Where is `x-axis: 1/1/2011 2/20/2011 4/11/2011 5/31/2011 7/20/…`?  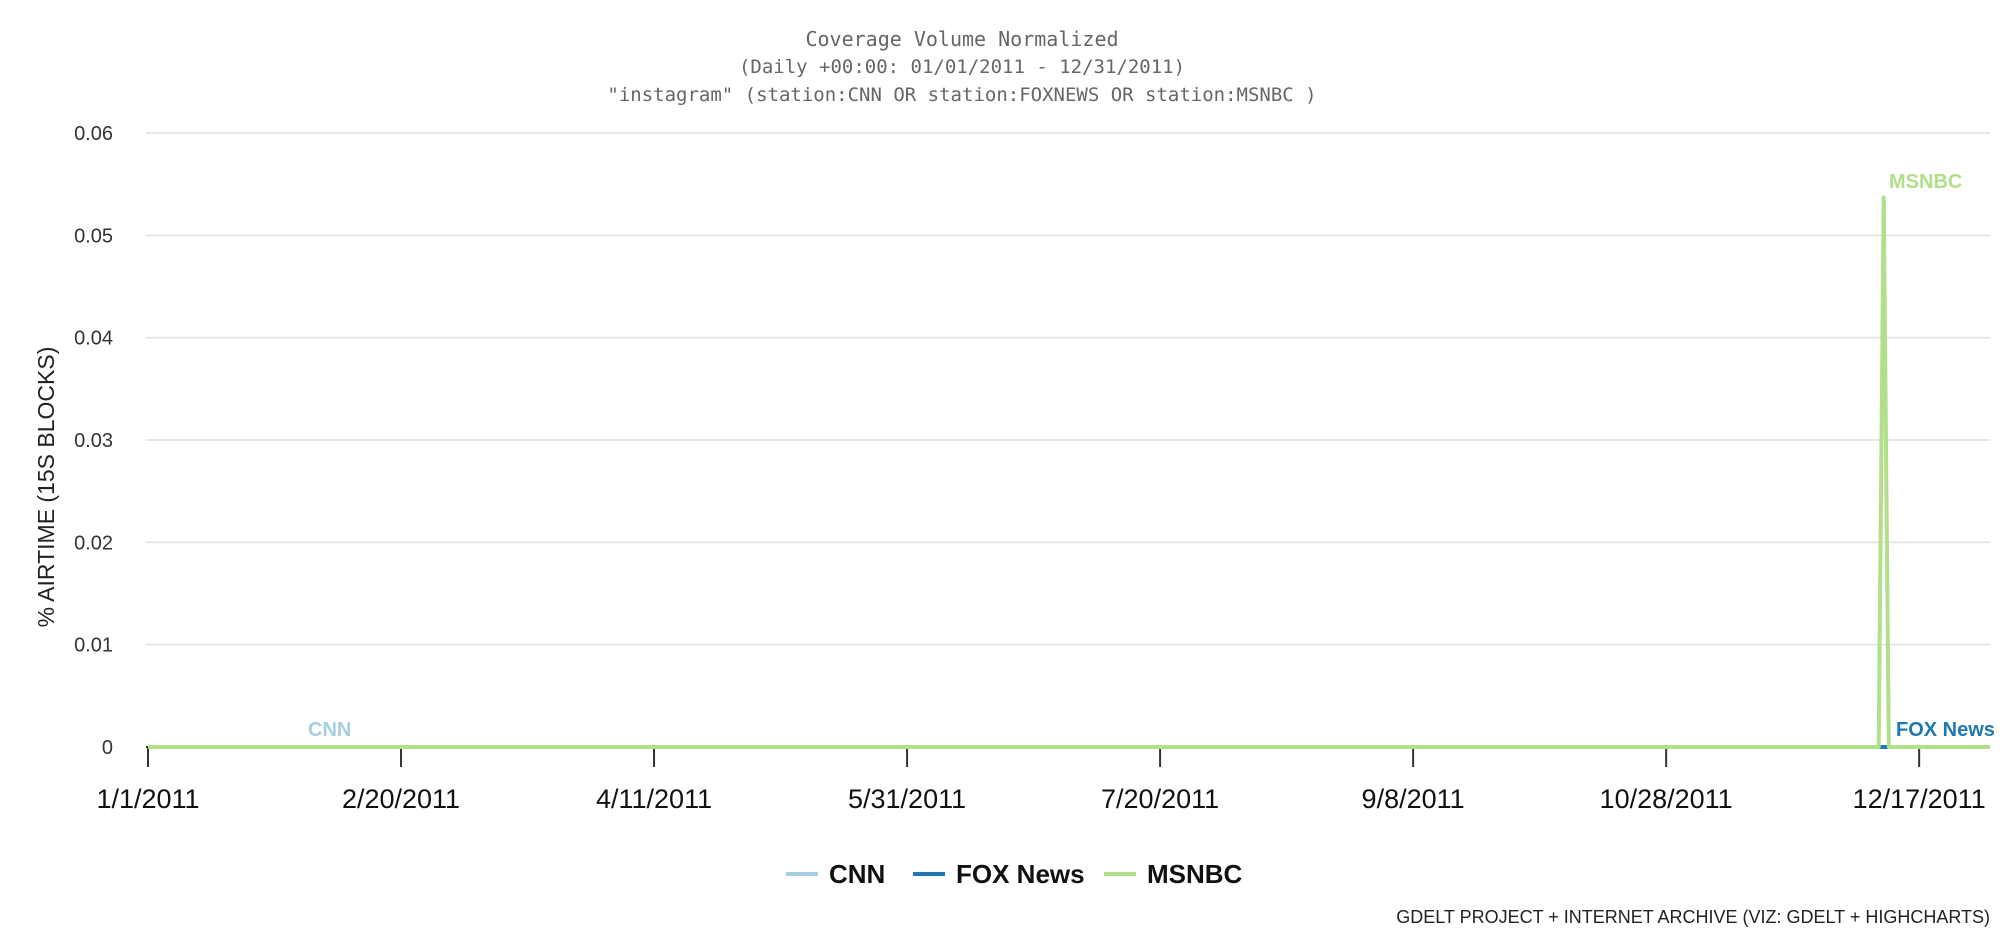
x-axis: 1/1/2011 2/20/2011 4/11/2011 5/31/2011 7/20/… is located at coordinates (1043, 780).